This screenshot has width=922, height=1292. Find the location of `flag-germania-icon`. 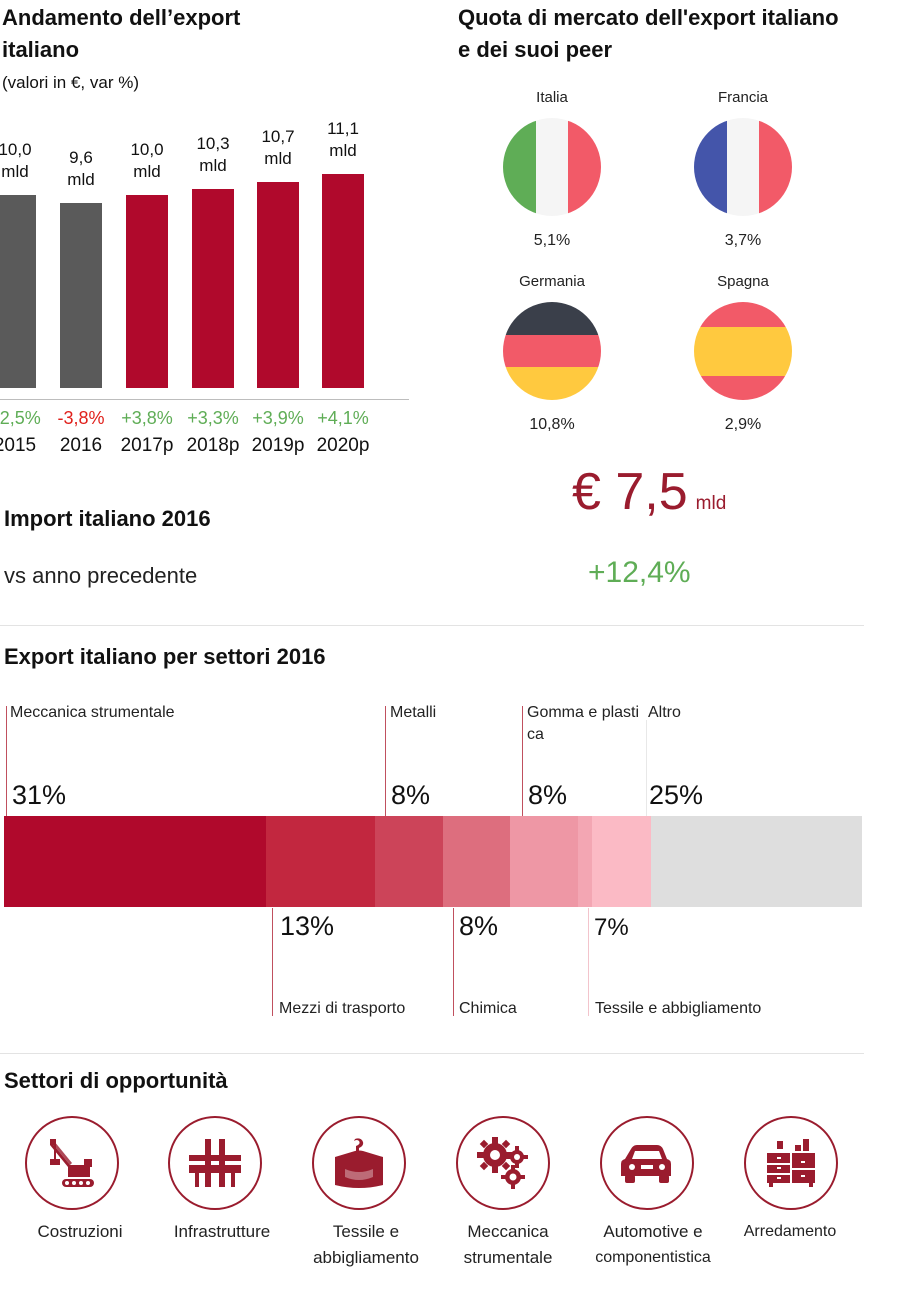

flag-germania-icon is located at coordinates (552, 351).